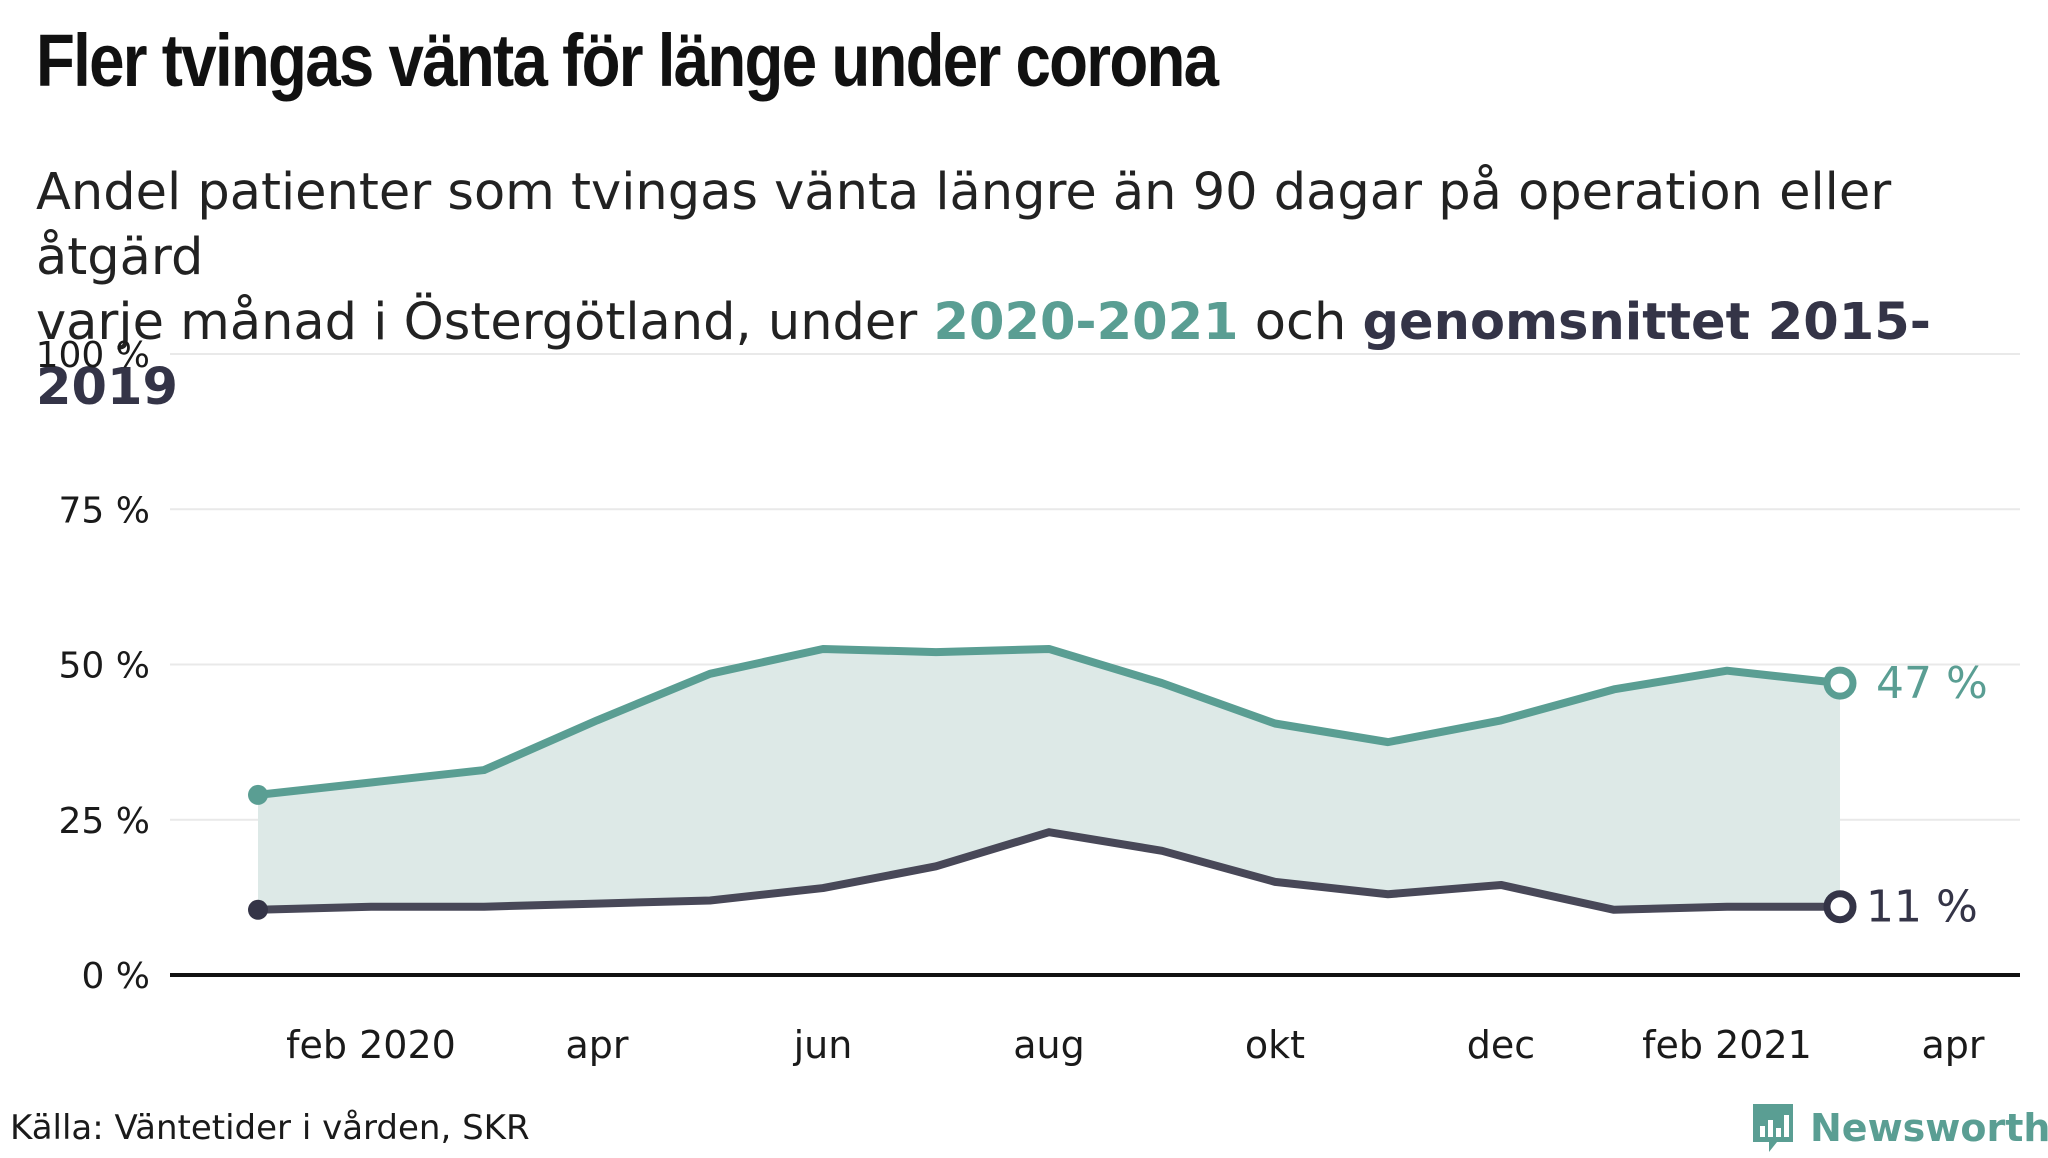  I want to click on legend-average: genomsnittet 2015-2019, so click(983, 355).